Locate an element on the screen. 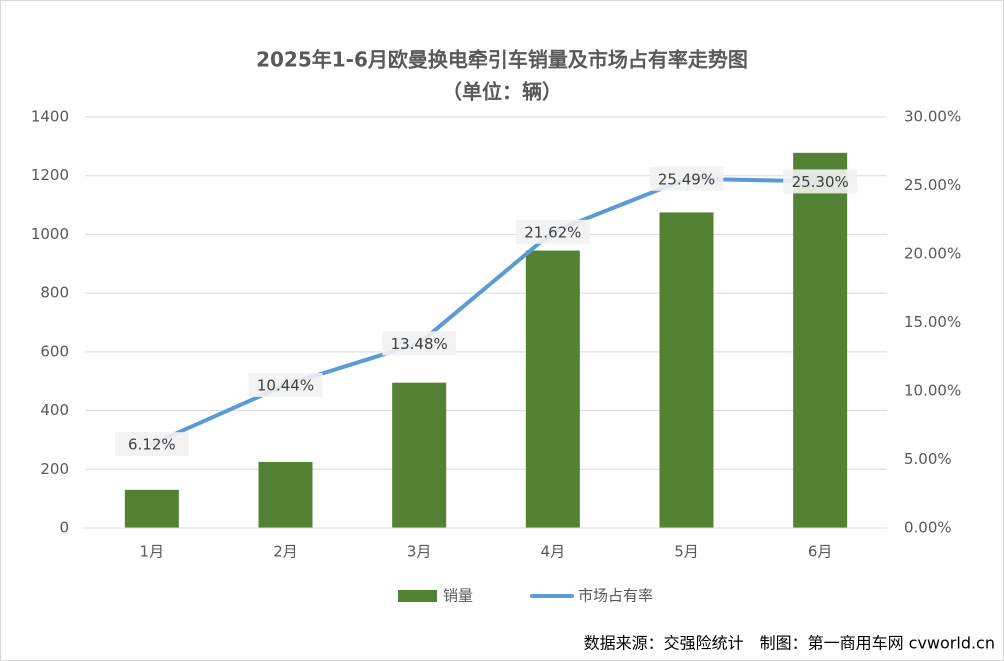  y-tick-label: 800 is located at coordinates (54, 293).